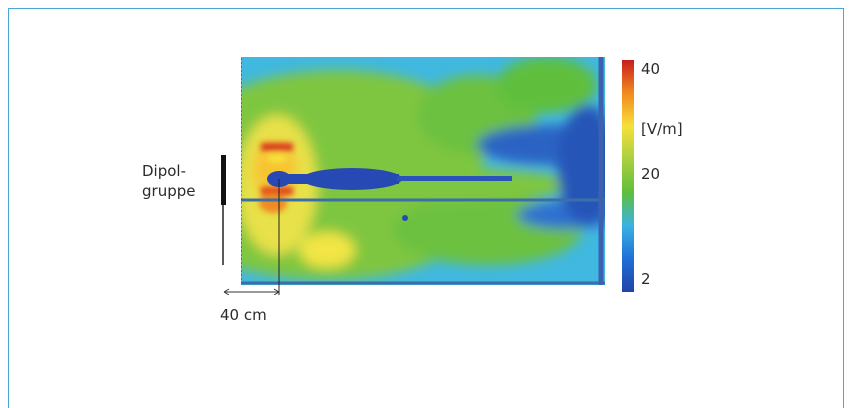  Describe the element at coordinates (651, 174) in the screenshot. I see `colorbar-mid-label: 20` at that location.